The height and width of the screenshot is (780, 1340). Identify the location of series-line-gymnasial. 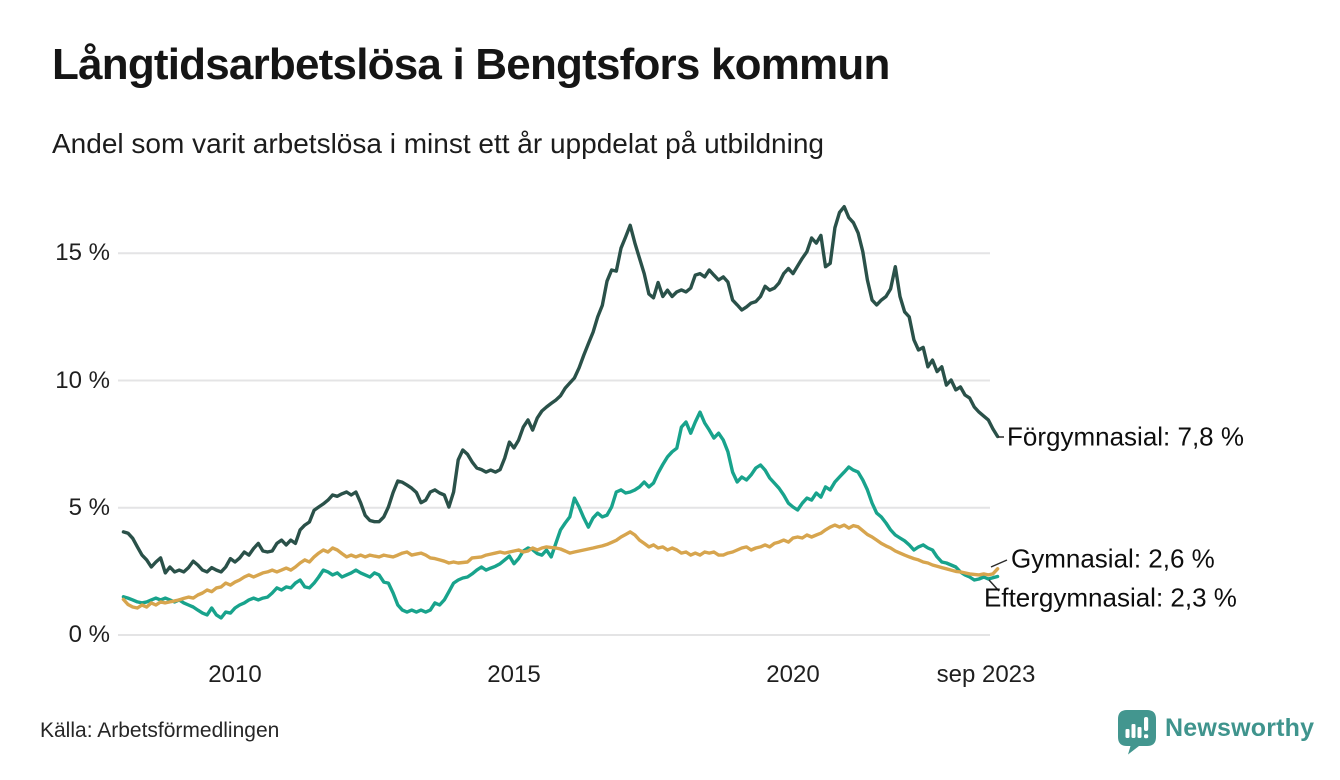
(560, 566).